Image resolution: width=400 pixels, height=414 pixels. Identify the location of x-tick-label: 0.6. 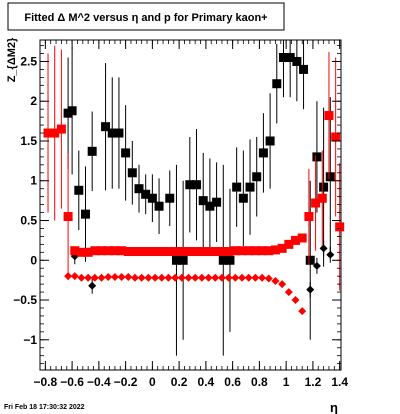
(232, 382).